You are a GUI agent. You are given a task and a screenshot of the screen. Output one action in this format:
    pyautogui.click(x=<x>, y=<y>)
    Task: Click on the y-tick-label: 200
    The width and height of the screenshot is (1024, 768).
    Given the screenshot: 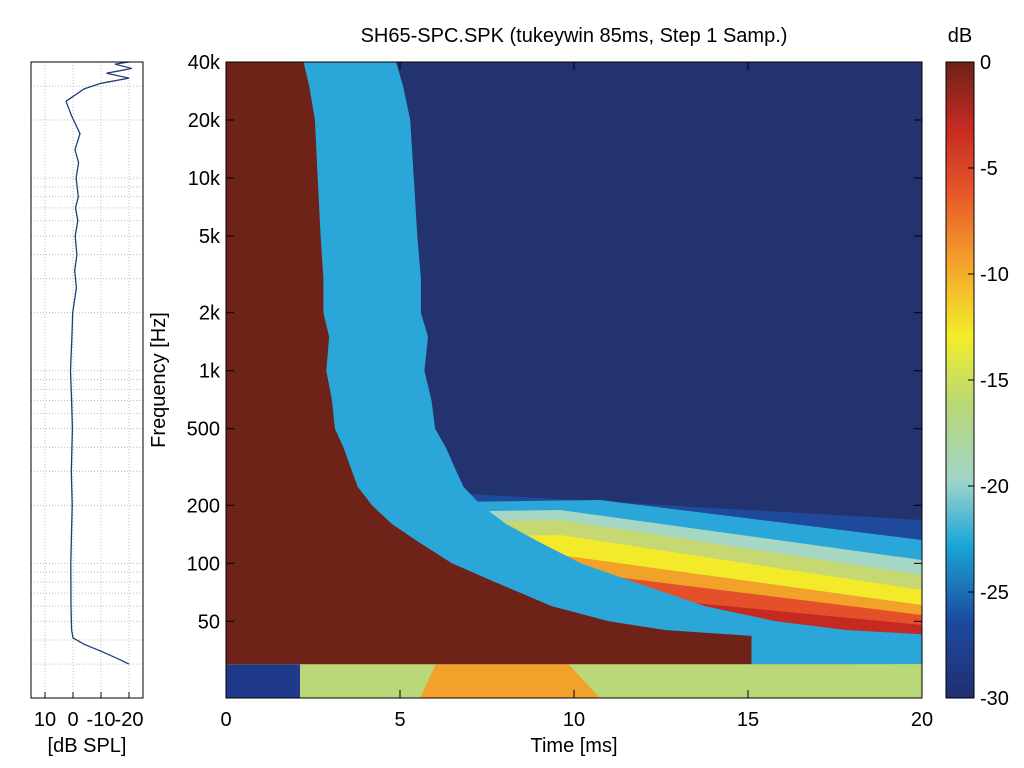 What is the action you would take?
    pyautogui.click(x=203, y=506)
    